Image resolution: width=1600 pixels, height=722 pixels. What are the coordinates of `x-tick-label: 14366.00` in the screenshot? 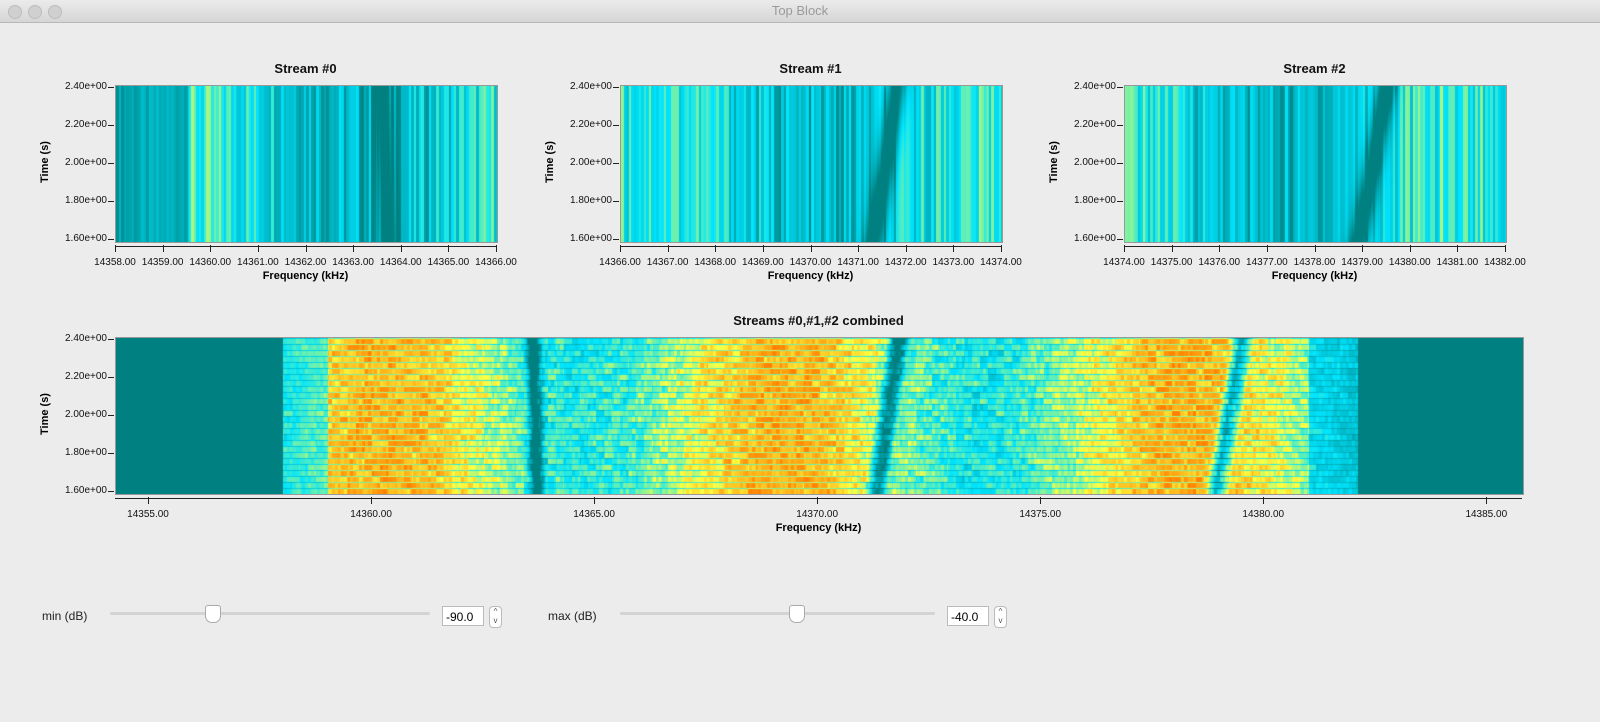 It's located at (496, 262).